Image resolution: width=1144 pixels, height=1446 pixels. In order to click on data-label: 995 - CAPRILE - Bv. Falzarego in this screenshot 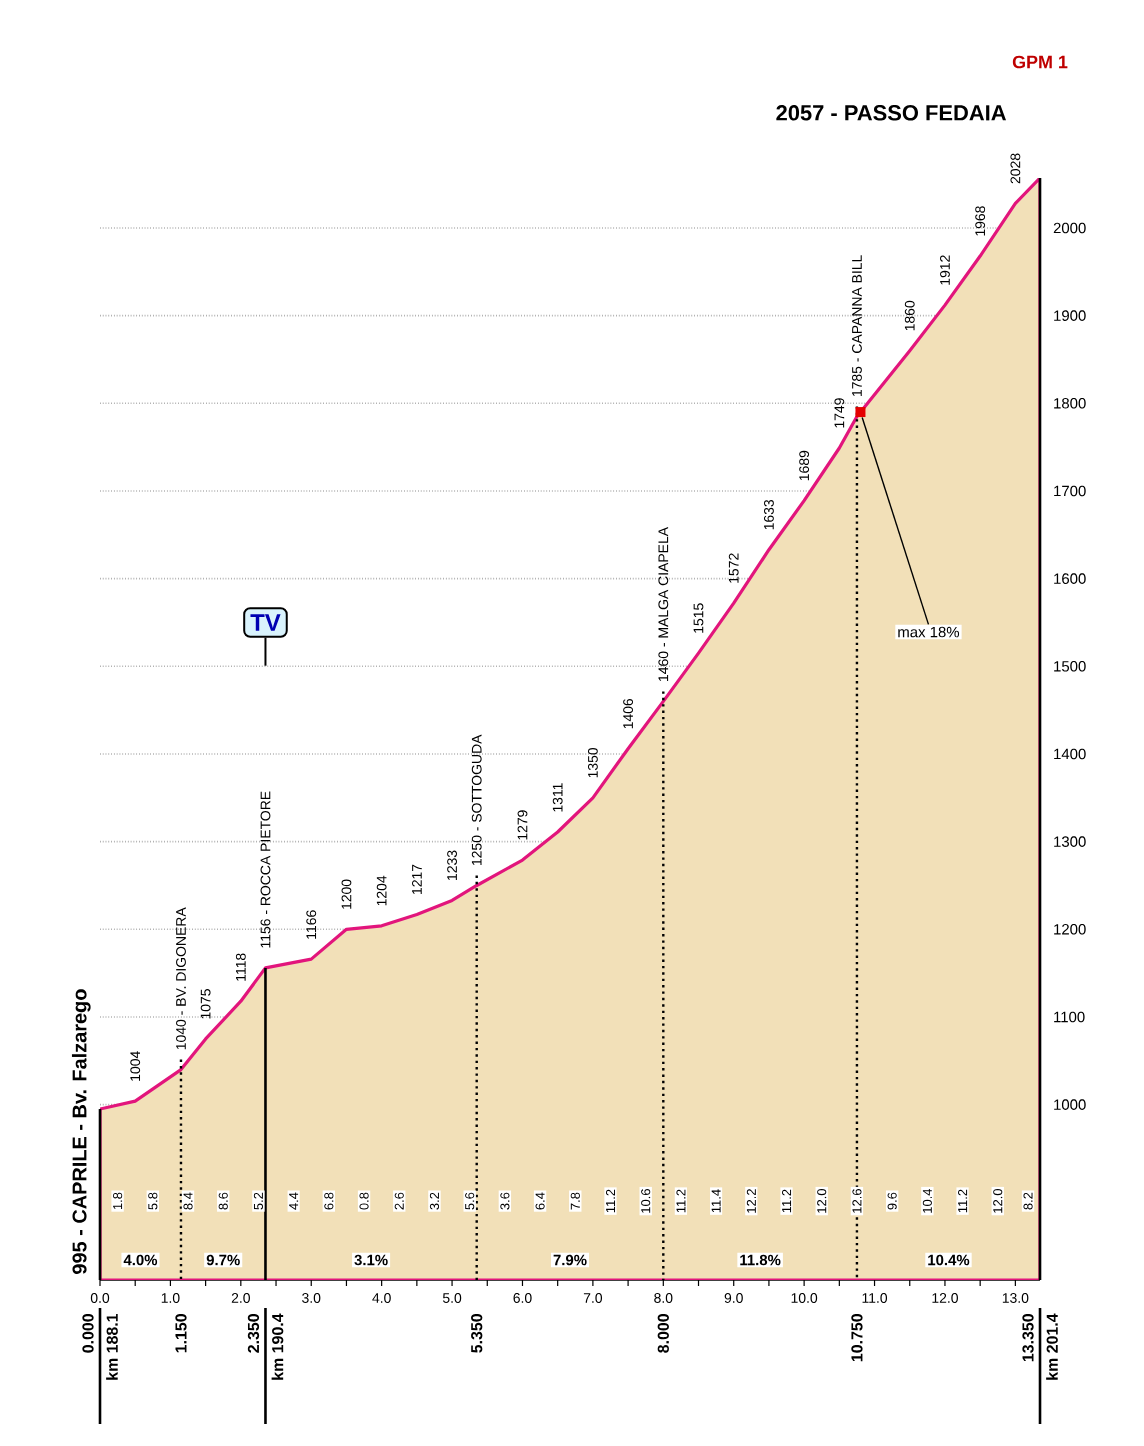, I will do `click(81, 1131)`.